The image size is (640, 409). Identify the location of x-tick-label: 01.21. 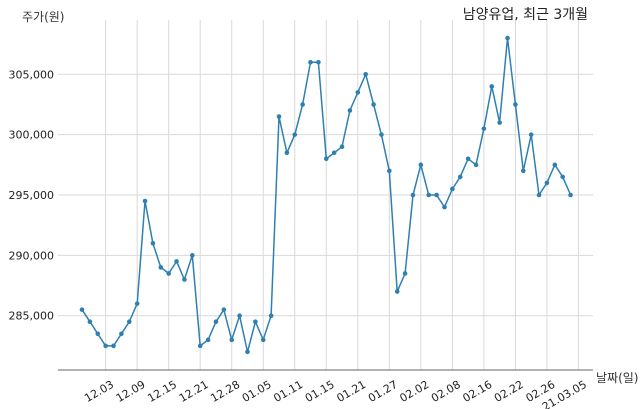
(351, 391).